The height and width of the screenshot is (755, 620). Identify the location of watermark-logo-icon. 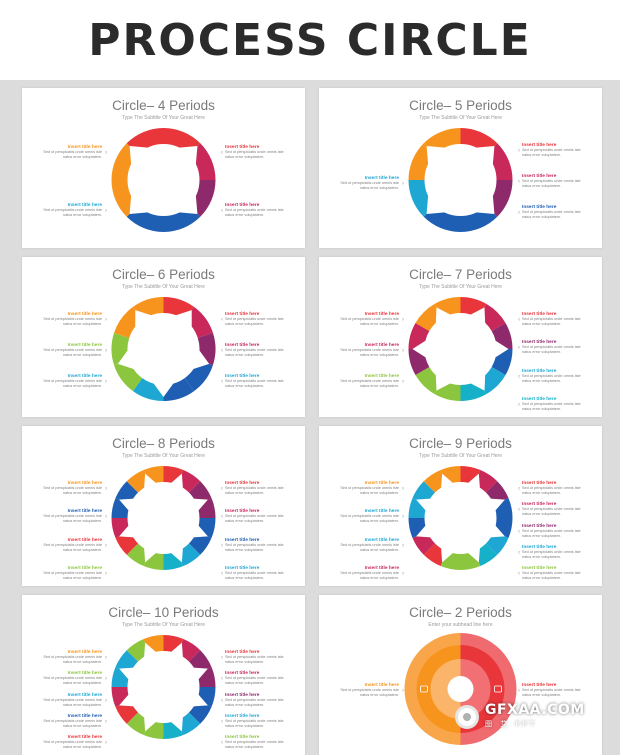
(467, 717).